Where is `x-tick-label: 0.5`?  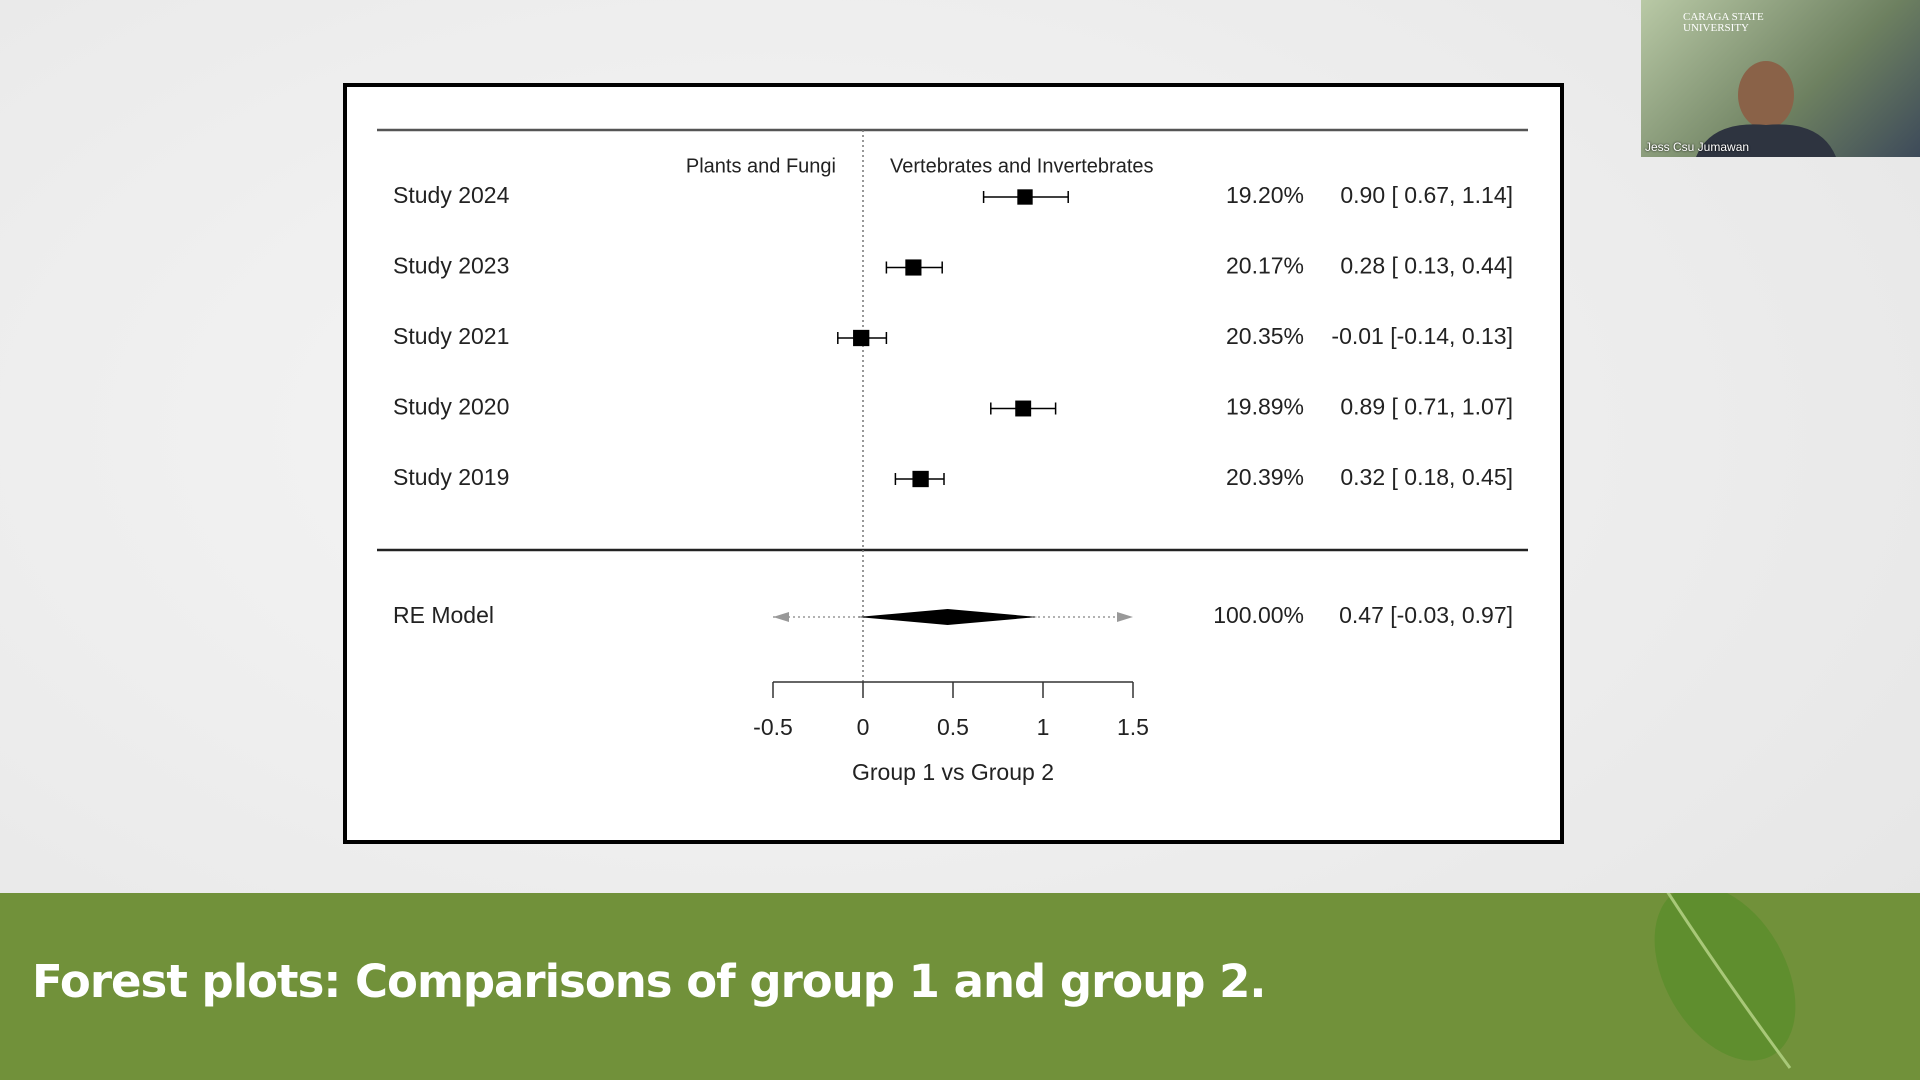 x-tick-label: 0.5 is located at coordinates (953, 727).